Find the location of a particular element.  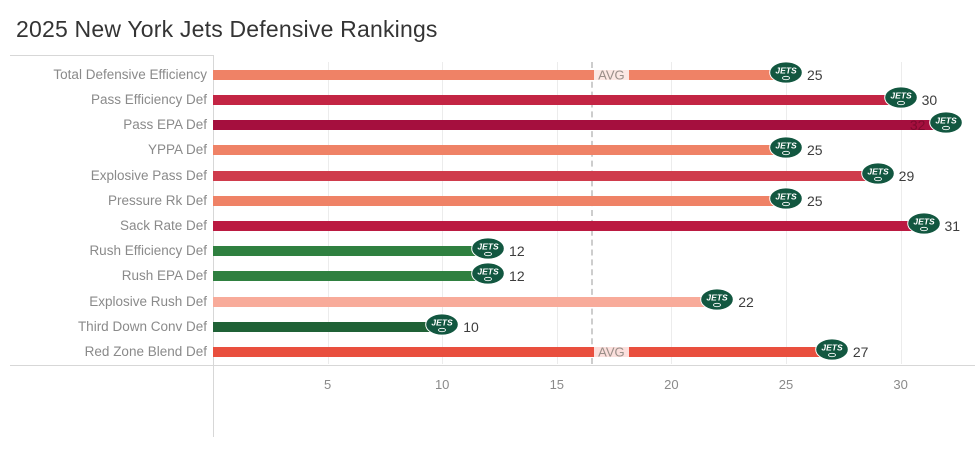

axis-vertical-line is located at coordinates (213, 246).